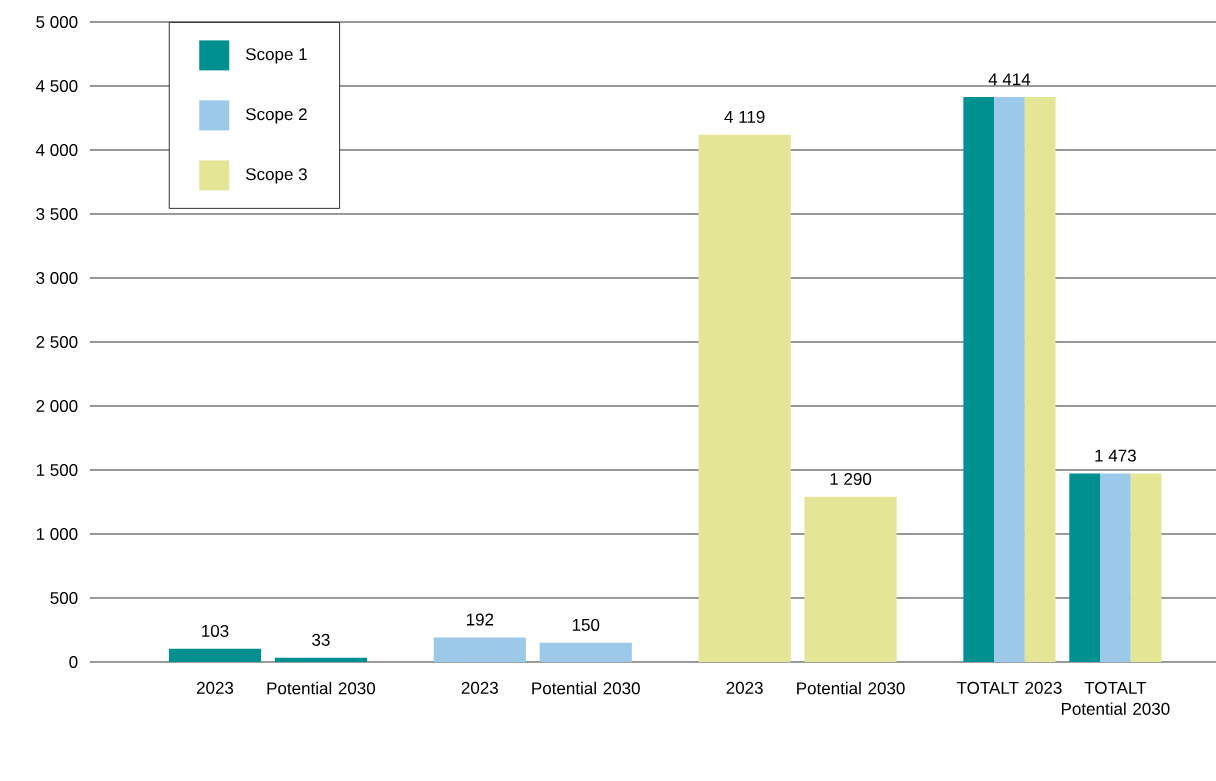 This screenshot has height=781, width=1216. What do you see at coordinates (57, 22) in the screenshot?
I see `y-tick-label: 5 000` at bounding box center [57, 22].